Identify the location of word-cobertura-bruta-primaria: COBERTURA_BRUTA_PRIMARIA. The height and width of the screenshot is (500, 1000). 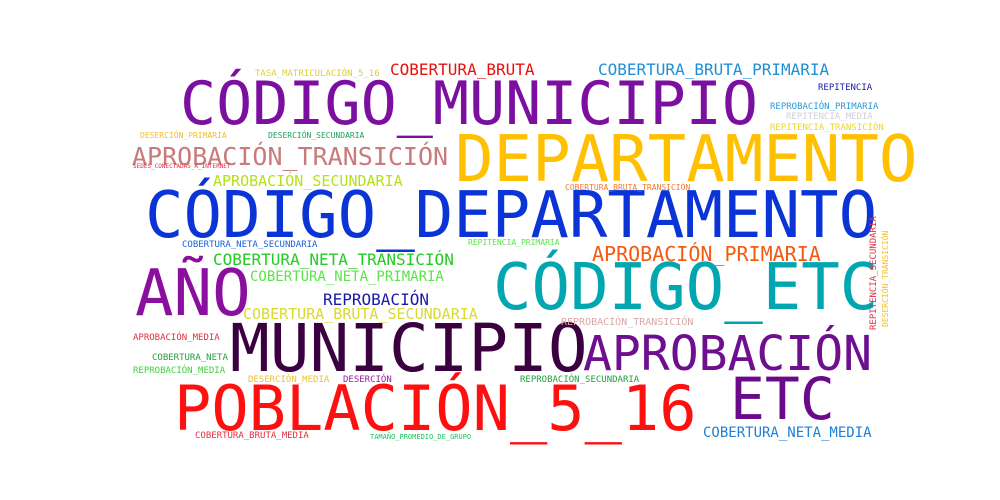
(714, 69).